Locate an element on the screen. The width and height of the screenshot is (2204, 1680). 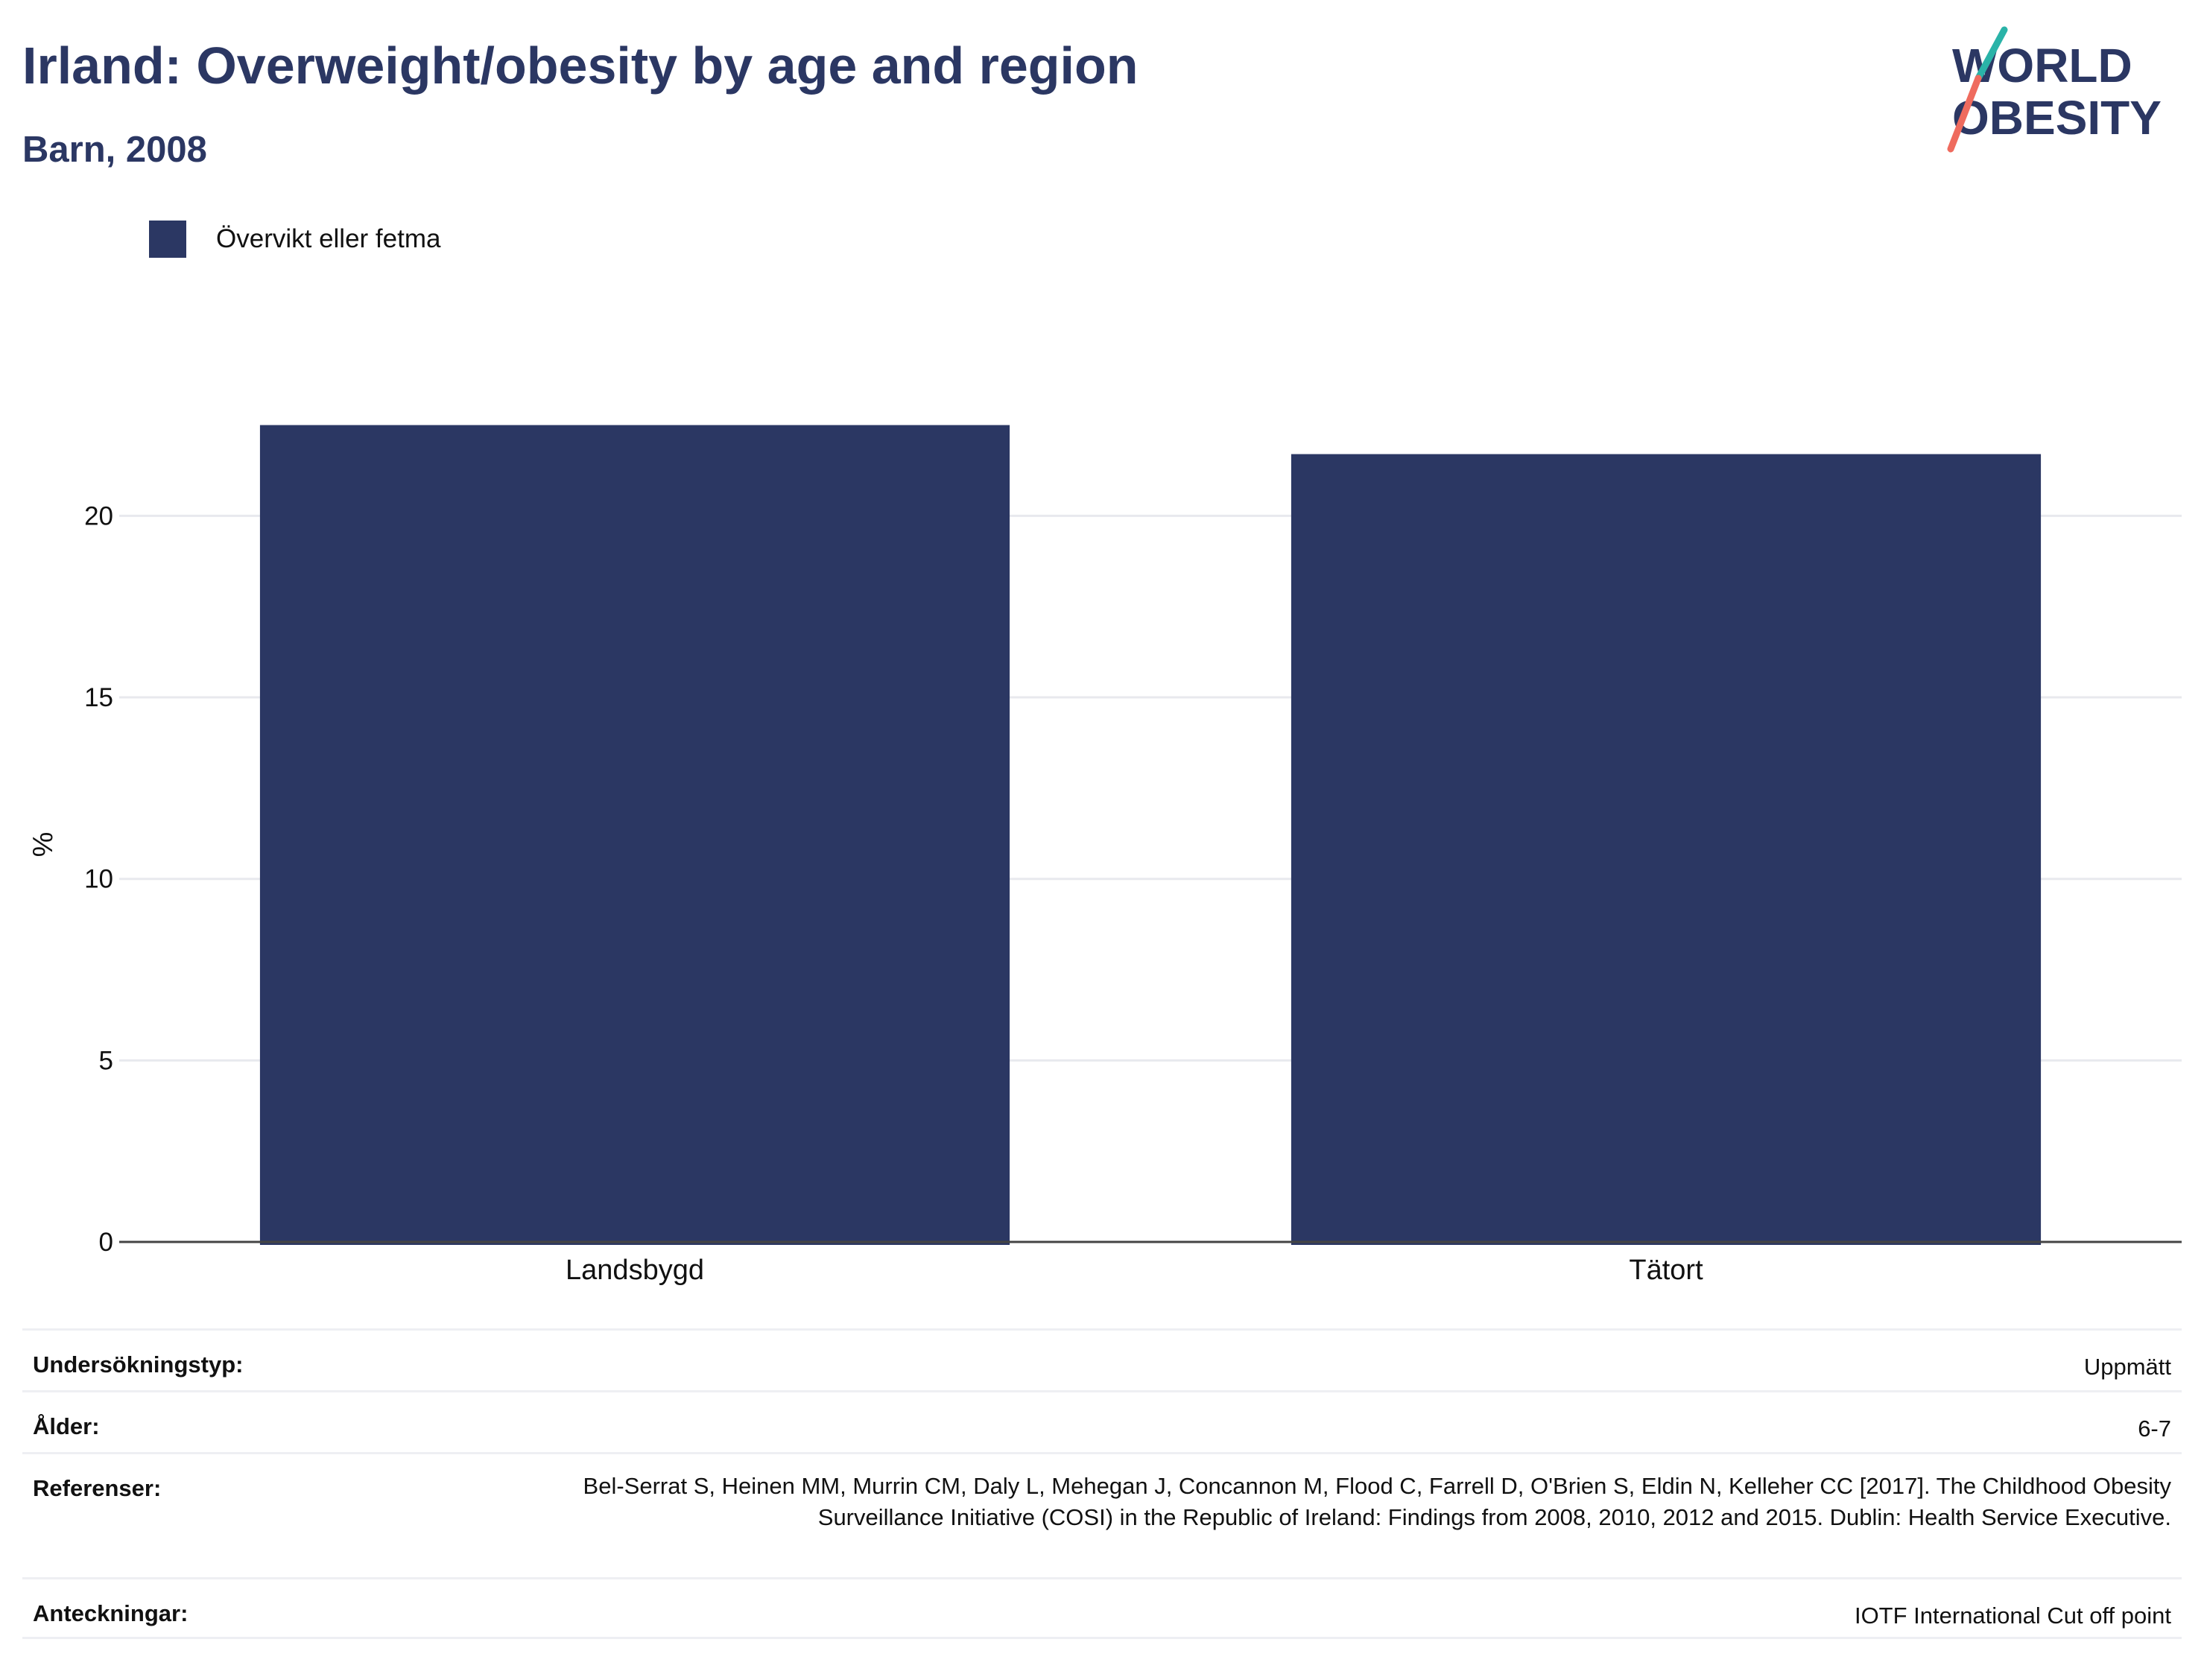
info-label: Anteckningar: is located at coordinates (111, 1613).